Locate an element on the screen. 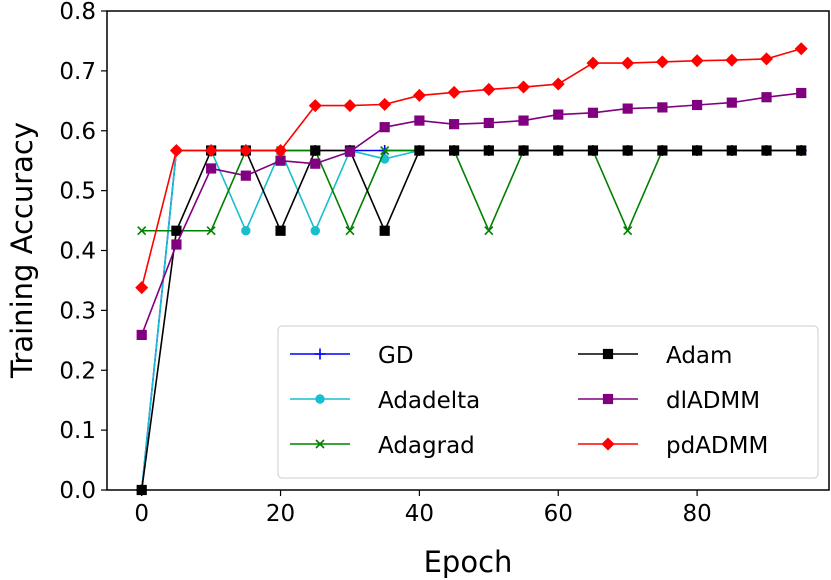 Image resolution: width=831 pixels, height=580 pixels. x-tick-label-0: 0 is located at coordinates (141, 514).